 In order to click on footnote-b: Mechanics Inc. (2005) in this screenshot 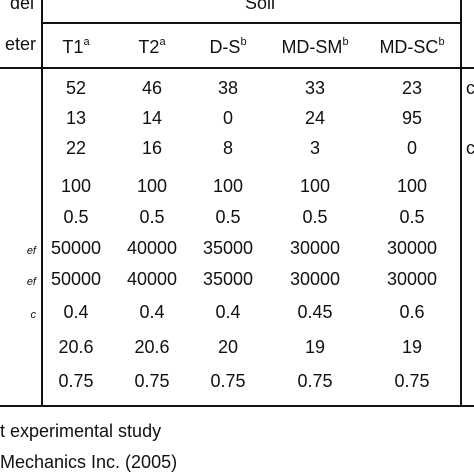, I will do `click(89, 462)`.